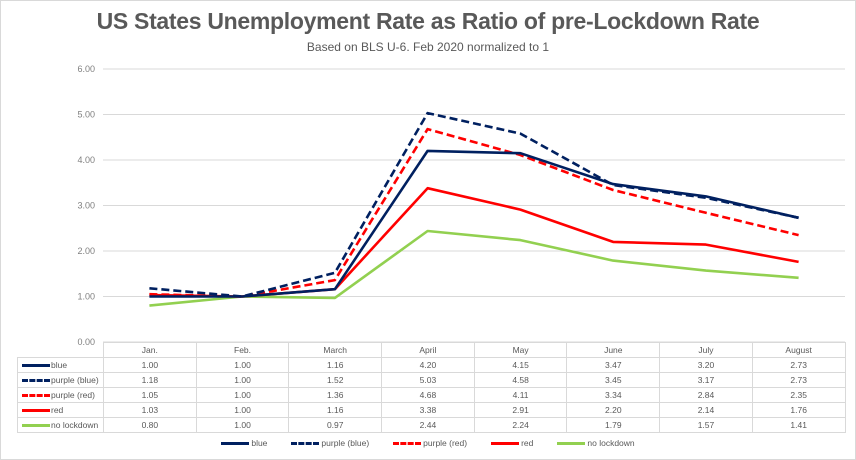  I want to click on data-value: 1.05, so click(150, 395).